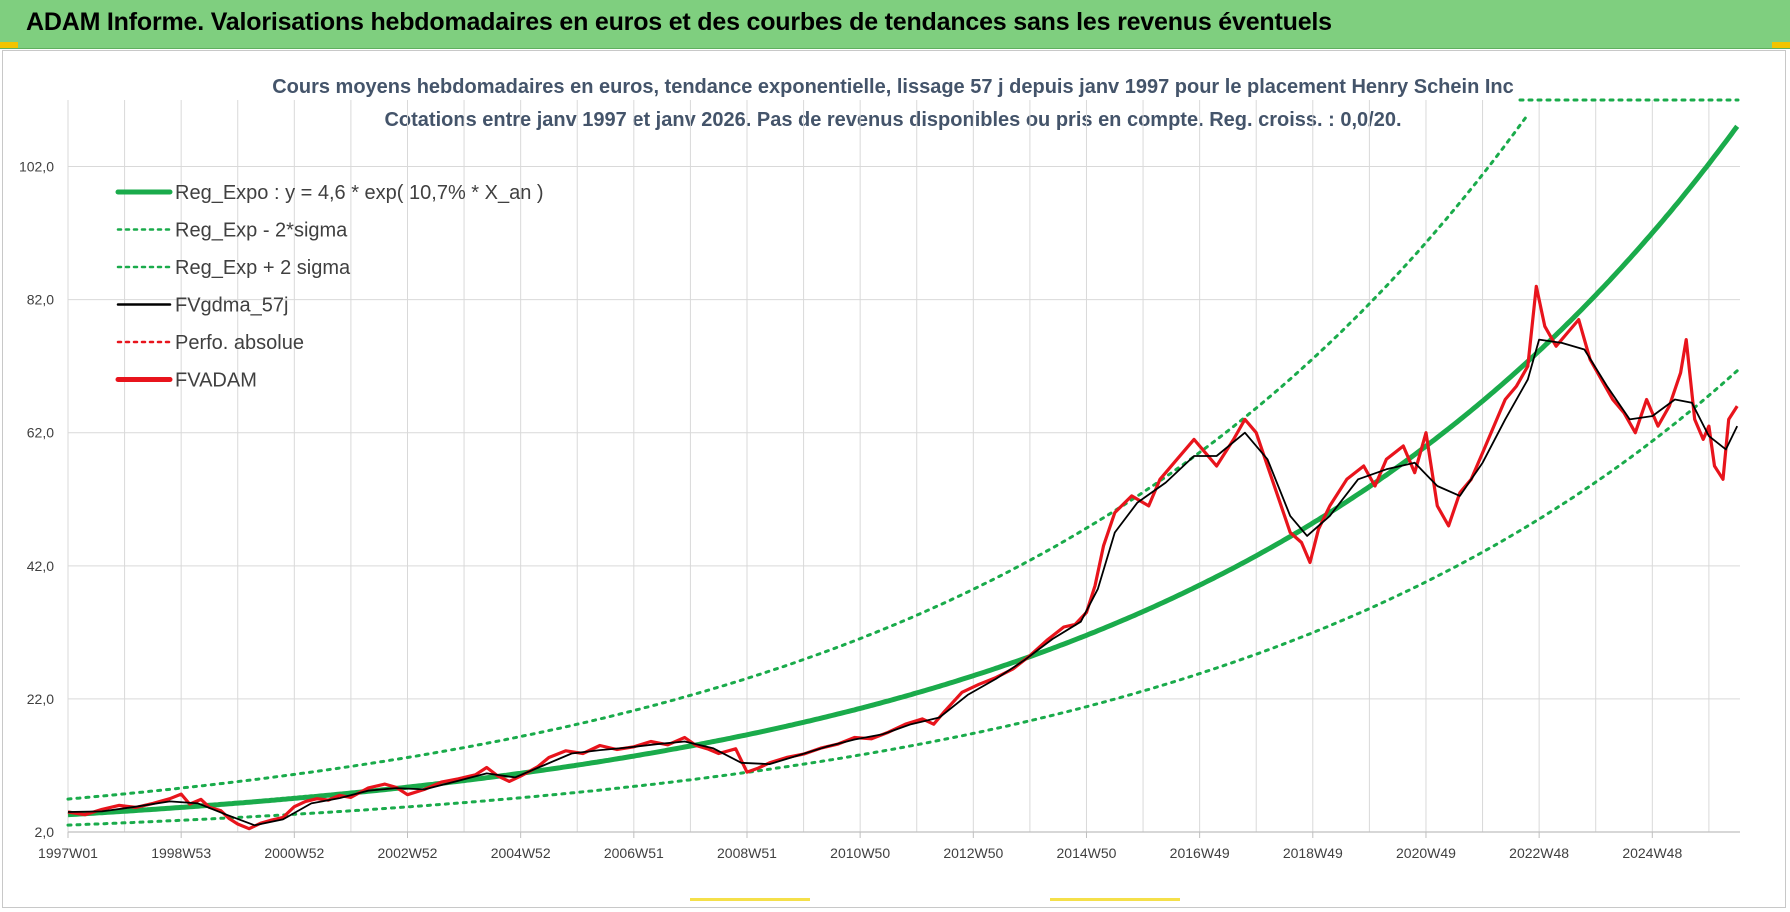 This screenshot has height=912, width=1790. I want to click on legend-label: Reg_Exp - 2*sigma, so click(261, 231).